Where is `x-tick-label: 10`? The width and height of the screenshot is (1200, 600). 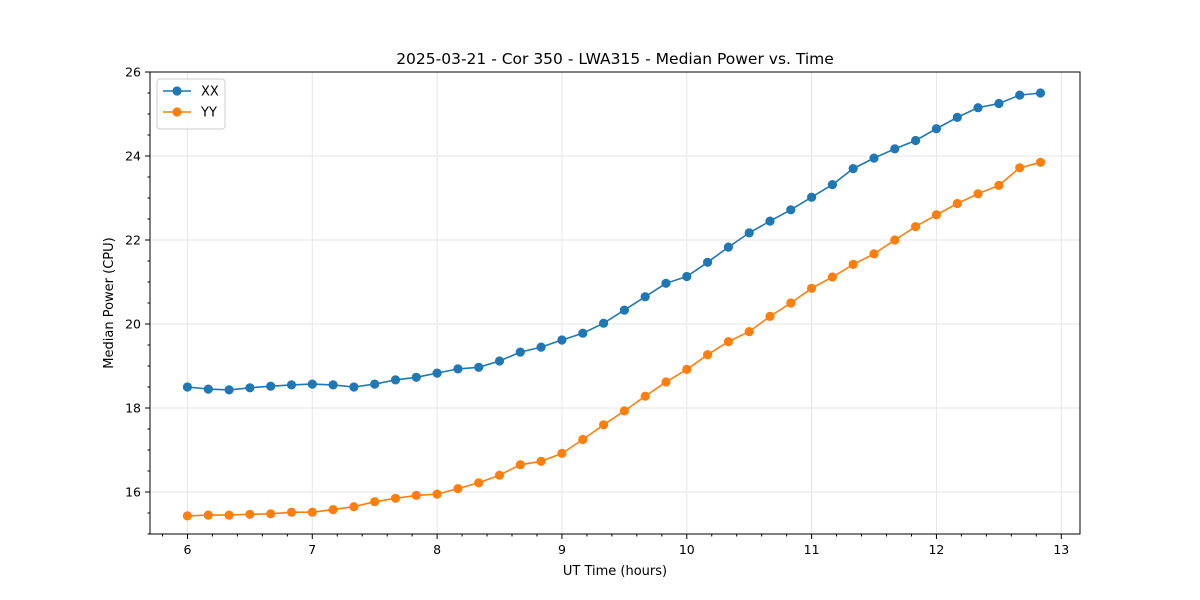
x-tick-label: 10 is located at coordinates (687, 549).